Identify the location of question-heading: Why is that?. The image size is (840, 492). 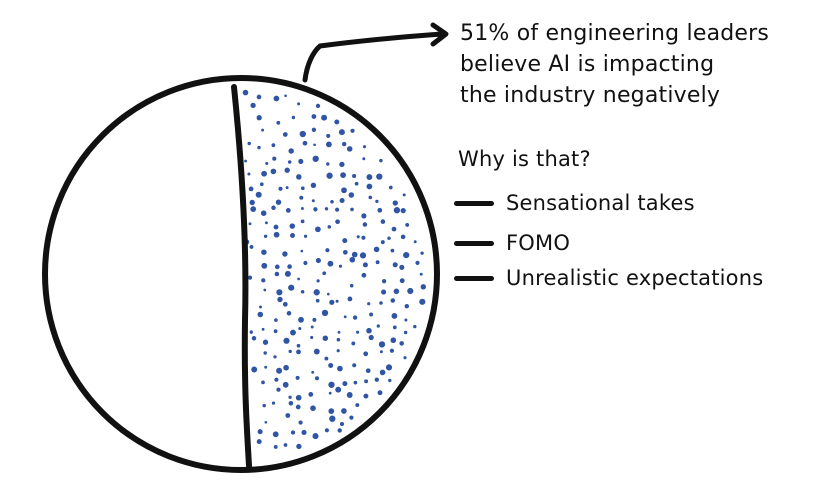
(524, 159).